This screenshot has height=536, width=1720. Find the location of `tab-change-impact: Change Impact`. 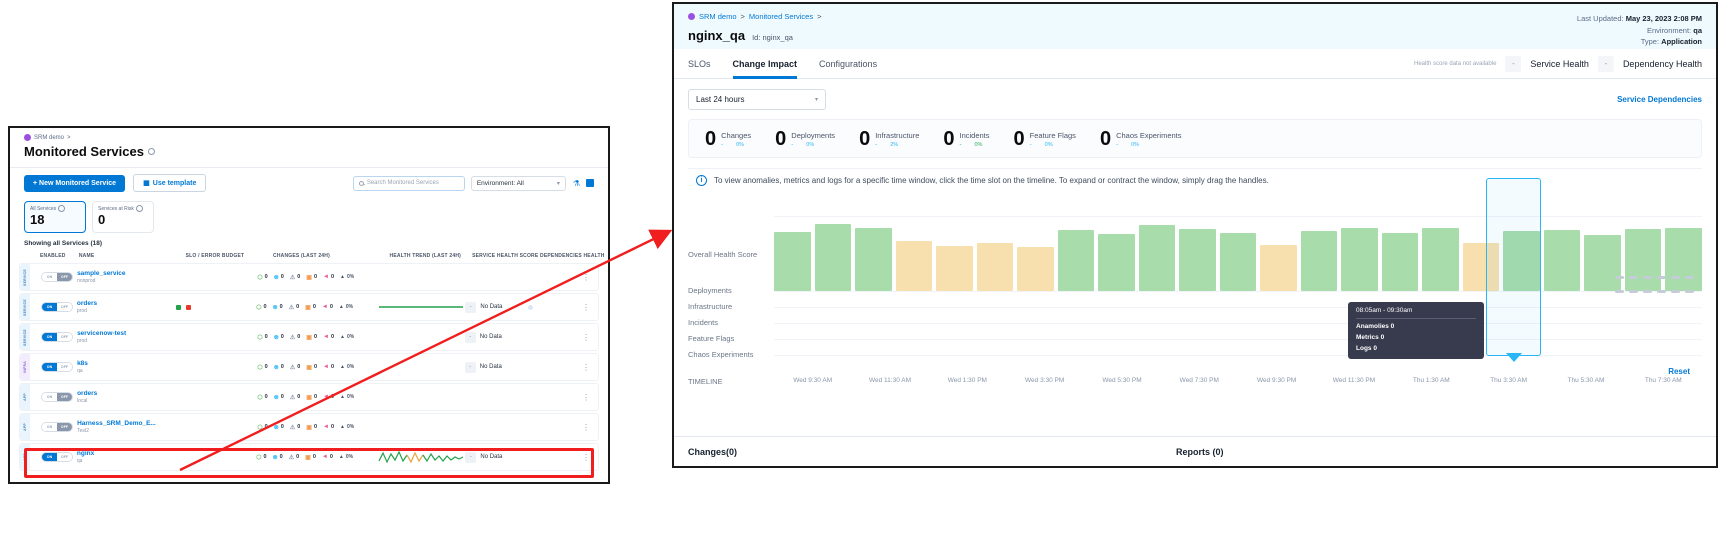

tab-change-impact: Change Impact is located at coordinates (764, 64).